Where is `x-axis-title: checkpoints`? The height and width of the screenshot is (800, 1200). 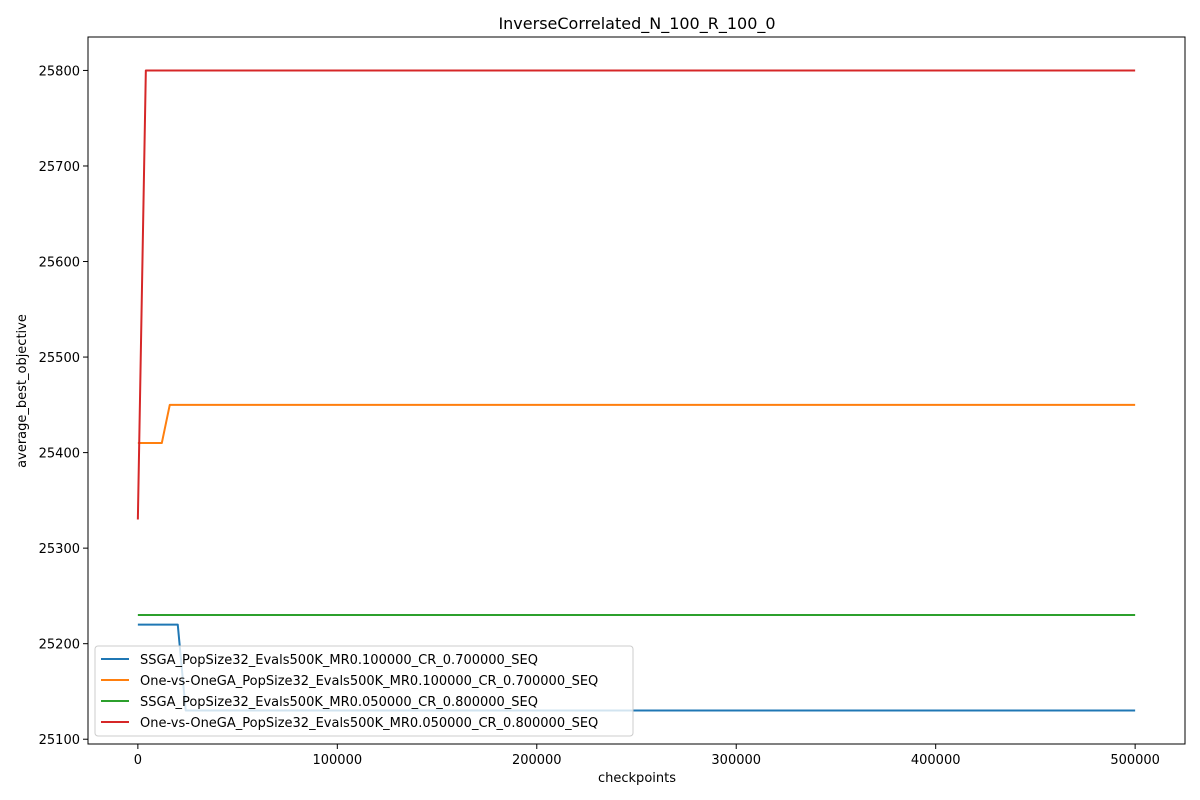
x-axis-title: checkpoints is located at coordinates (637, 778).